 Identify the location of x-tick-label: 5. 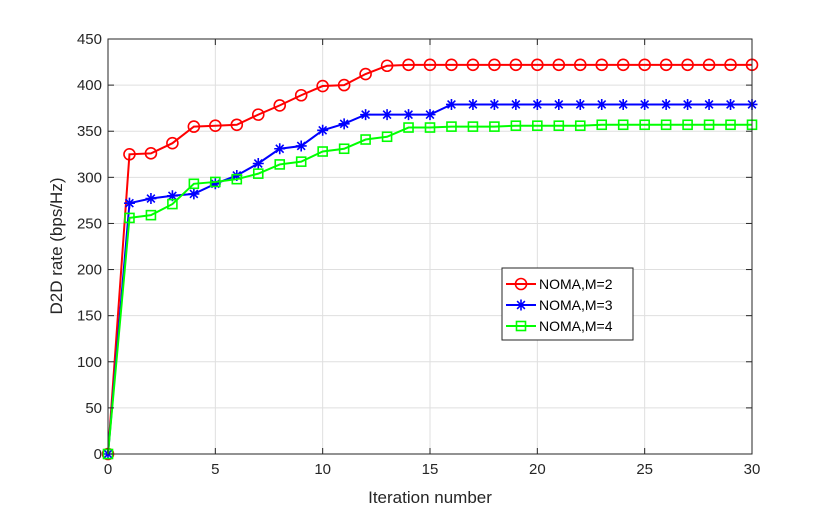
(215, 469).